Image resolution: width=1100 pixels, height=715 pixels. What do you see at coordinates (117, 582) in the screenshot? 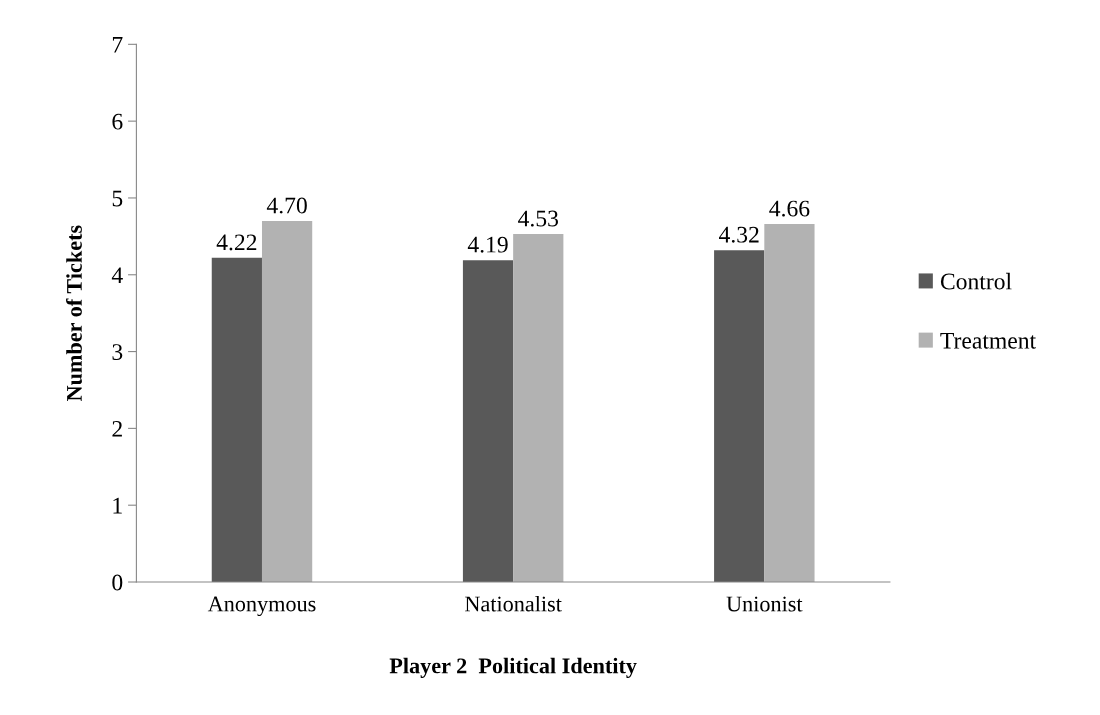
I see `y-tick-label: 0` at bounding box center [117, 582].